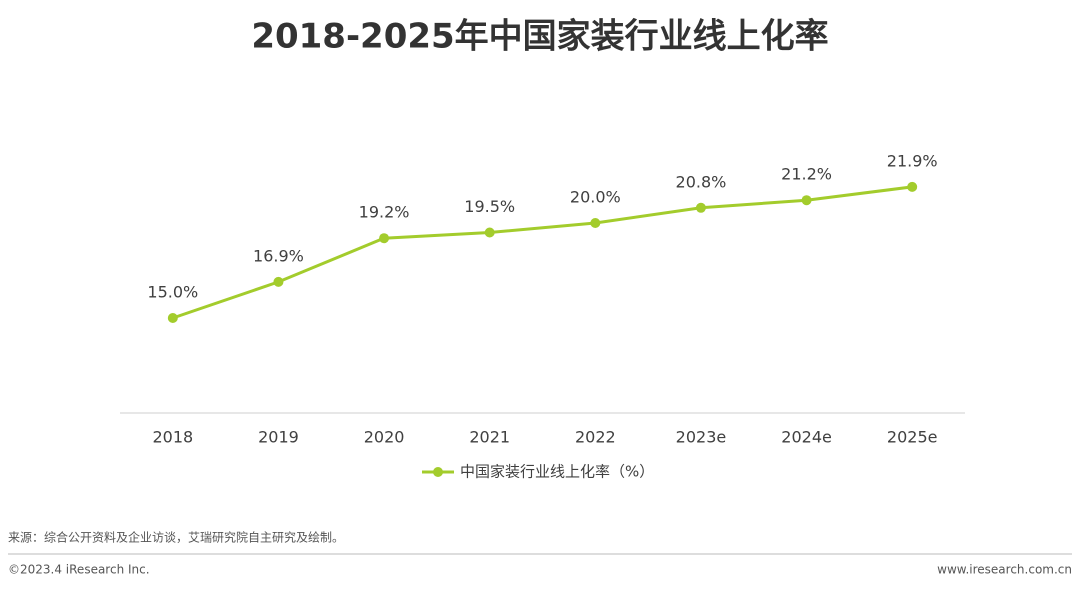 Image resolution: width=1080 pixels, height=590 pixels. Describe the element at coordinates (489, 206) in the screenshot. I see `data-label: 19.5%` at that location.